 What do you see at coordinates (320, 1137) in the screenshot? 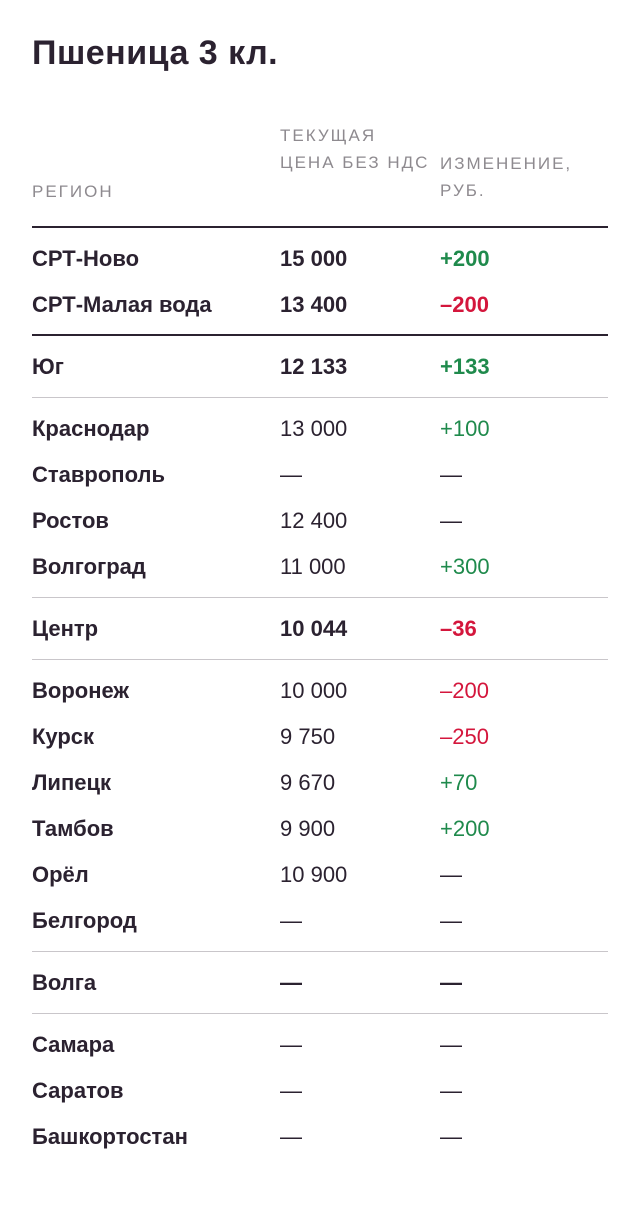
I see `table-row: Башкортостан — —` at bounding box center [320, 1137].